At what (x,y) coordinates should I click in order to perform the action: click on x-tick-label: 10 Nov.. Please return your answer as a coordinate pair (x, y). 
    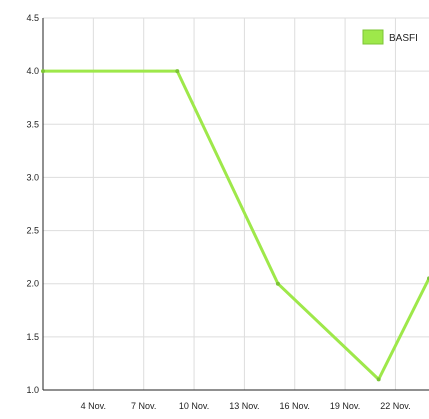
    Looking at the image, I should click on (194, 406).